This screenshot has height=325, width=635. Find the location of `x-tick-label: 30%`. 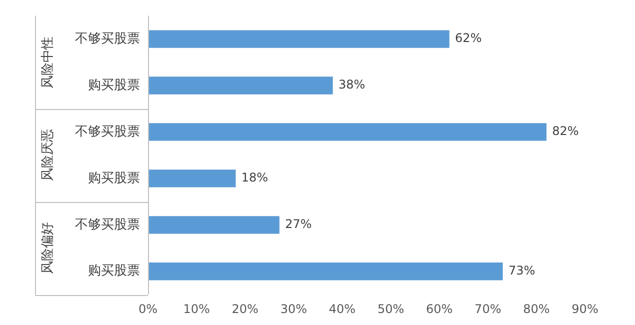

x-tick-label: 30% is located at coordinates (294, 309).